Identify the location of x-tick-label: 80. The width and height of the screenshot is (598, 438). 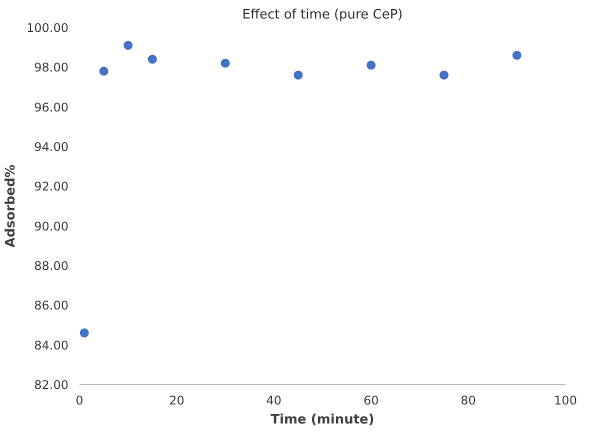
(468, 401).